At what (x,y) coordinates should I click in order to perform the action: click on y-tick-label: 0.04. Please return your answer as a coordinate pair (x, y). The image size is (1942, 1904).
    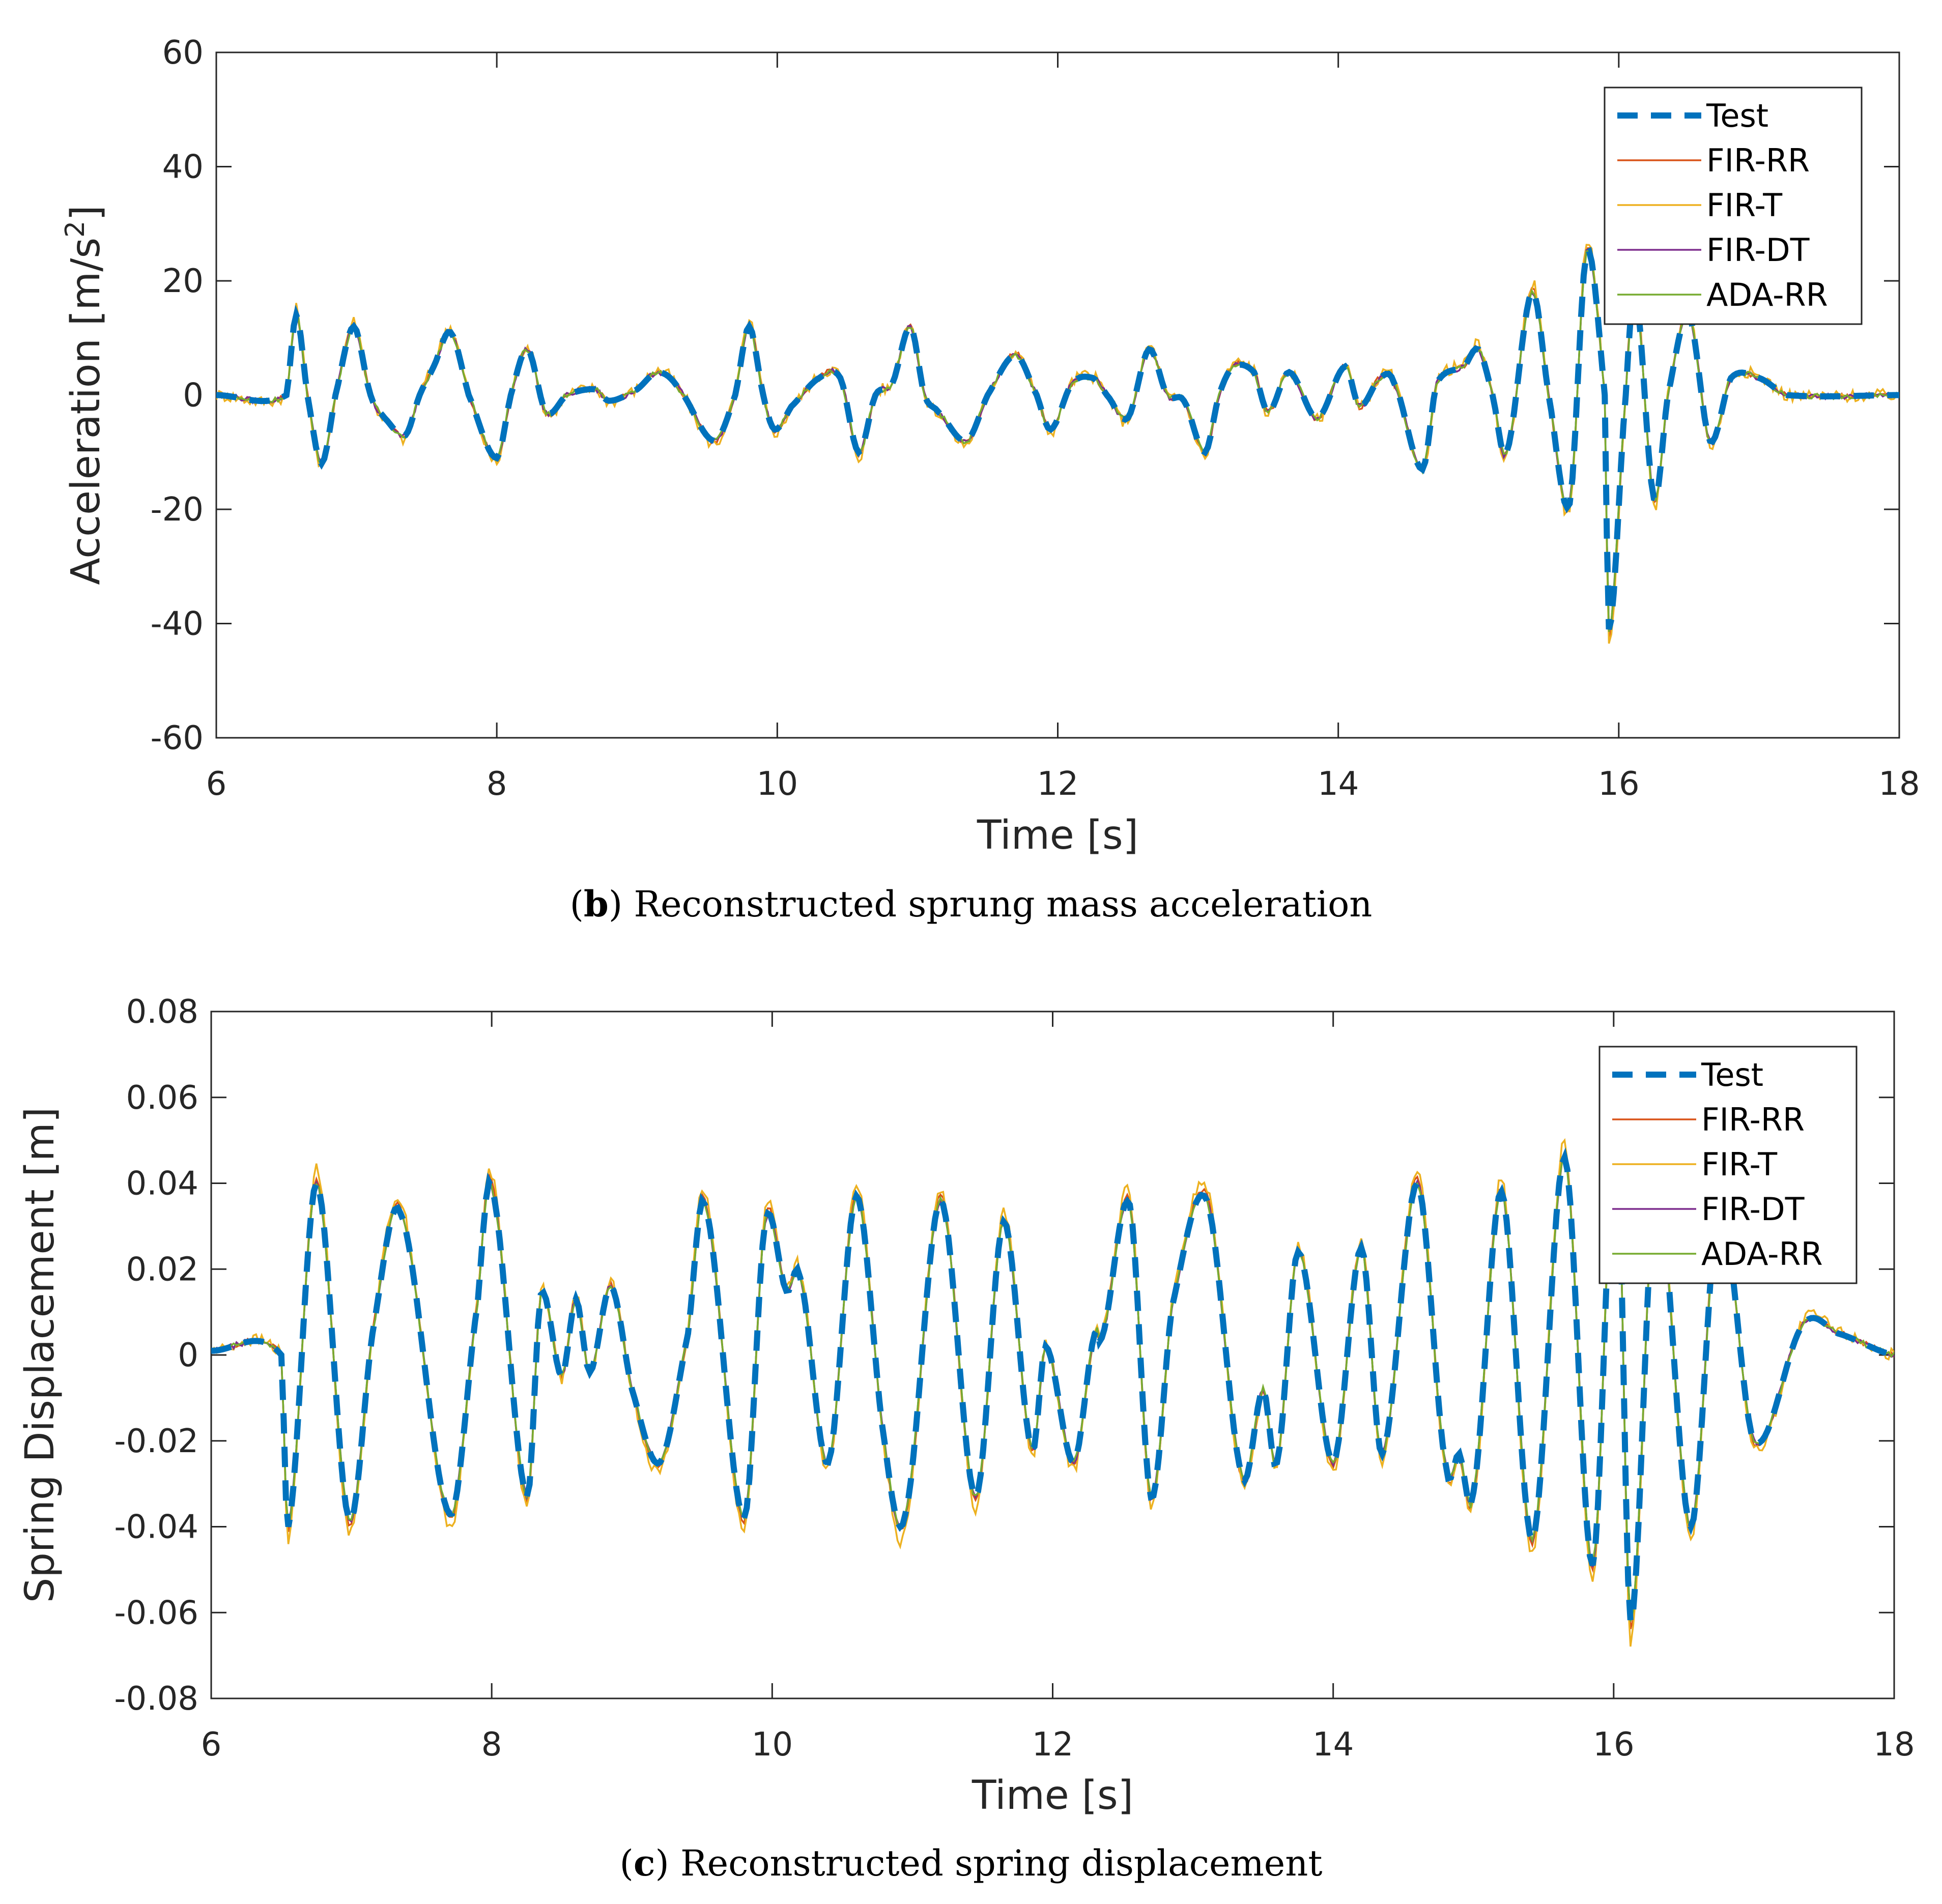
    Looking at the image, I should click on (163, 1184).